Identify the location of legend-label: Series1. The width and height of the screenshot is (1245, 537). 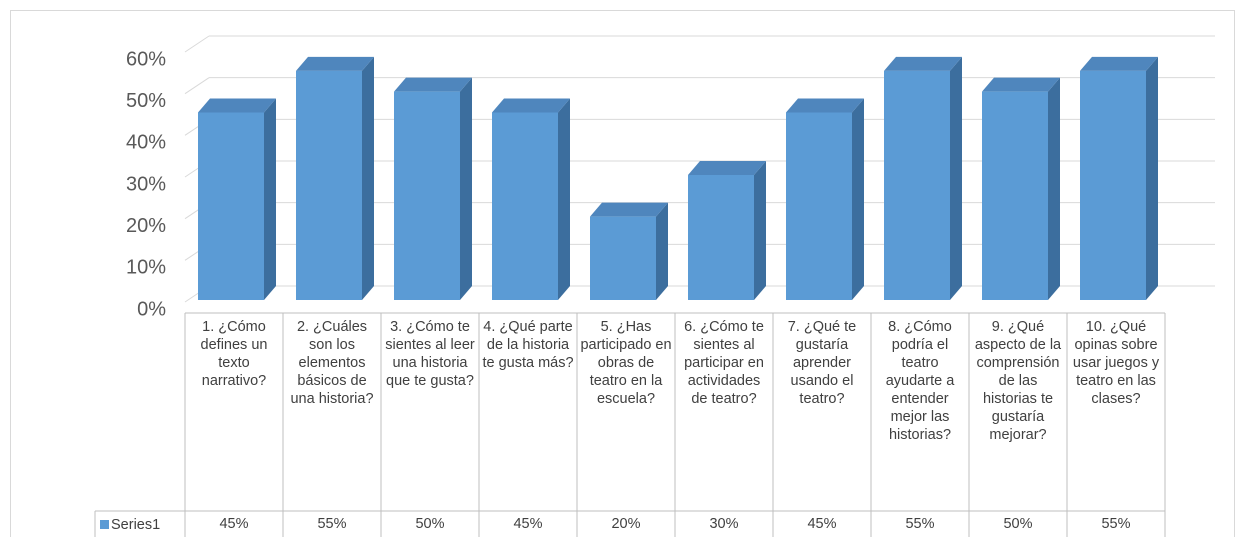
(135, 525).